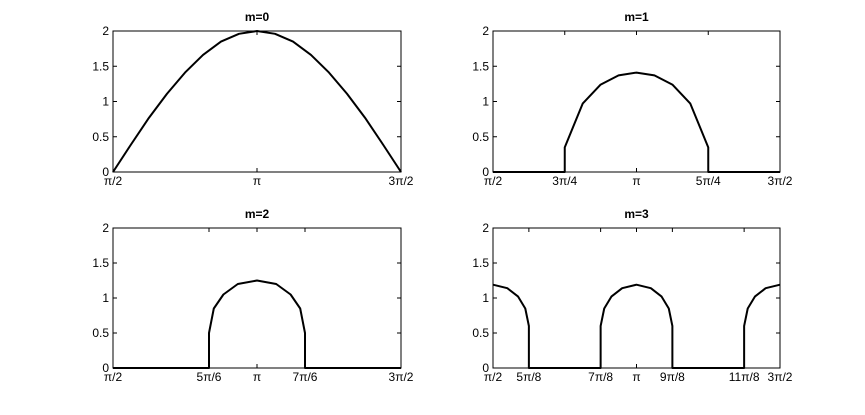  I want to click on chart-title: m=3, so click(636, 214).